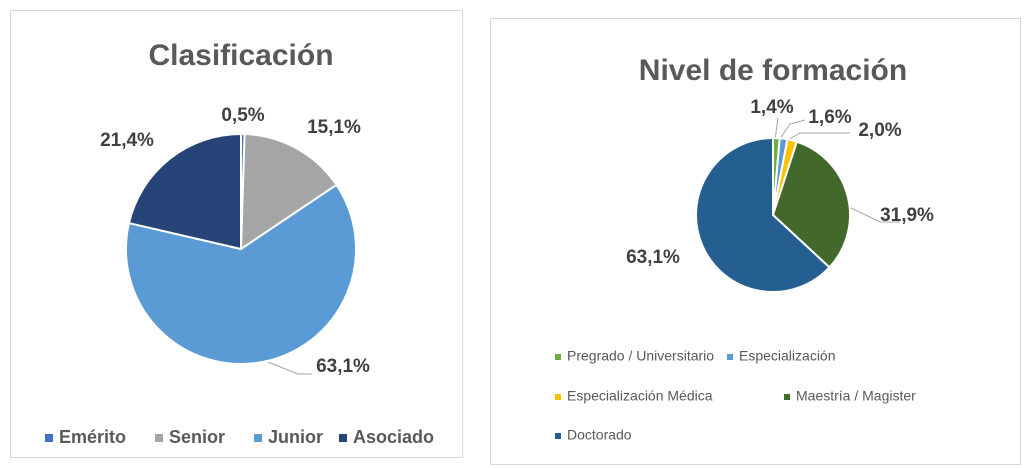 The height and width of the screenshot is (468, 1033). I want to click on legend-label: Junior, so click(295, 437).